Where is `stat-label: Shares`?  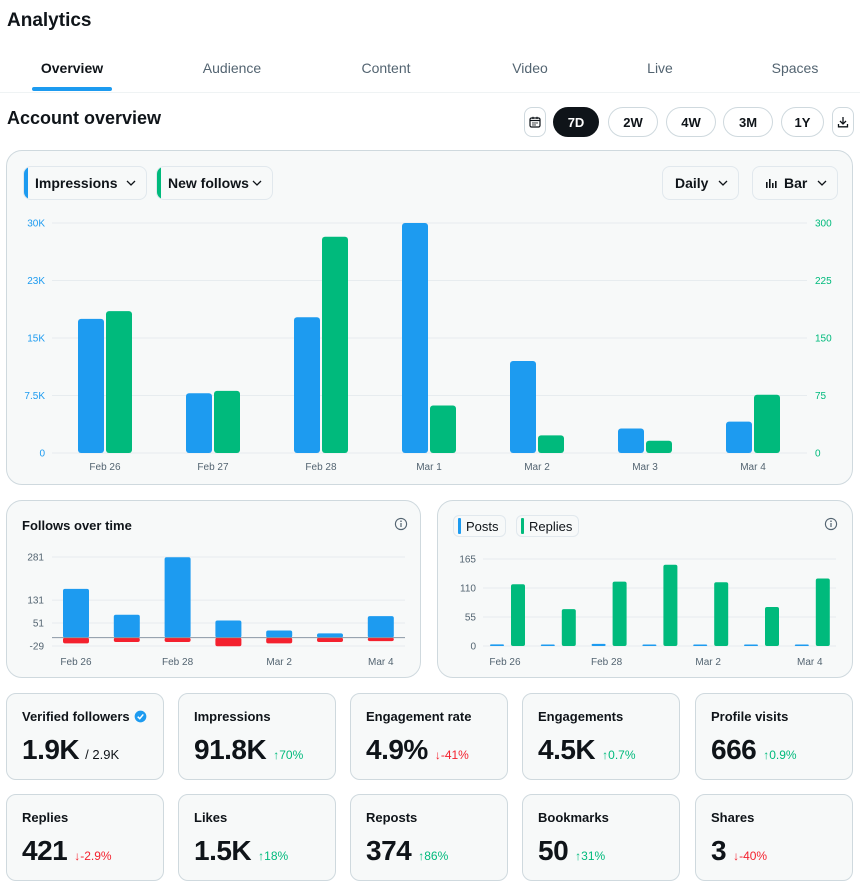 stat-label: Shares is located at coordinates (732, 817).